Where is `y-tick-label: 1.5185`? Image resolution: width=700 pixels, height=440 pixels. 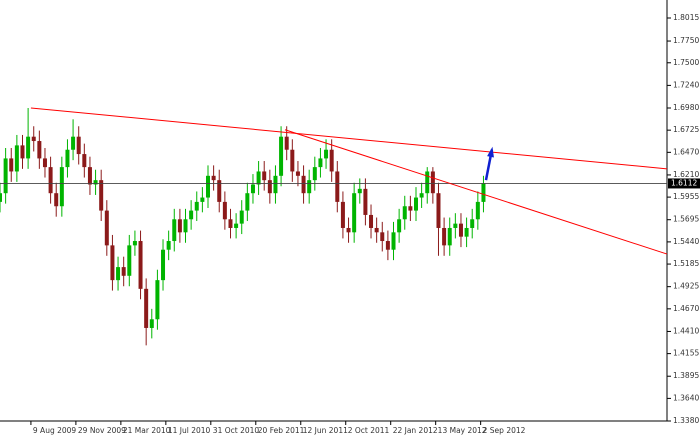 y-tick-label: 1.5185 is located at coordinates (686, 263).